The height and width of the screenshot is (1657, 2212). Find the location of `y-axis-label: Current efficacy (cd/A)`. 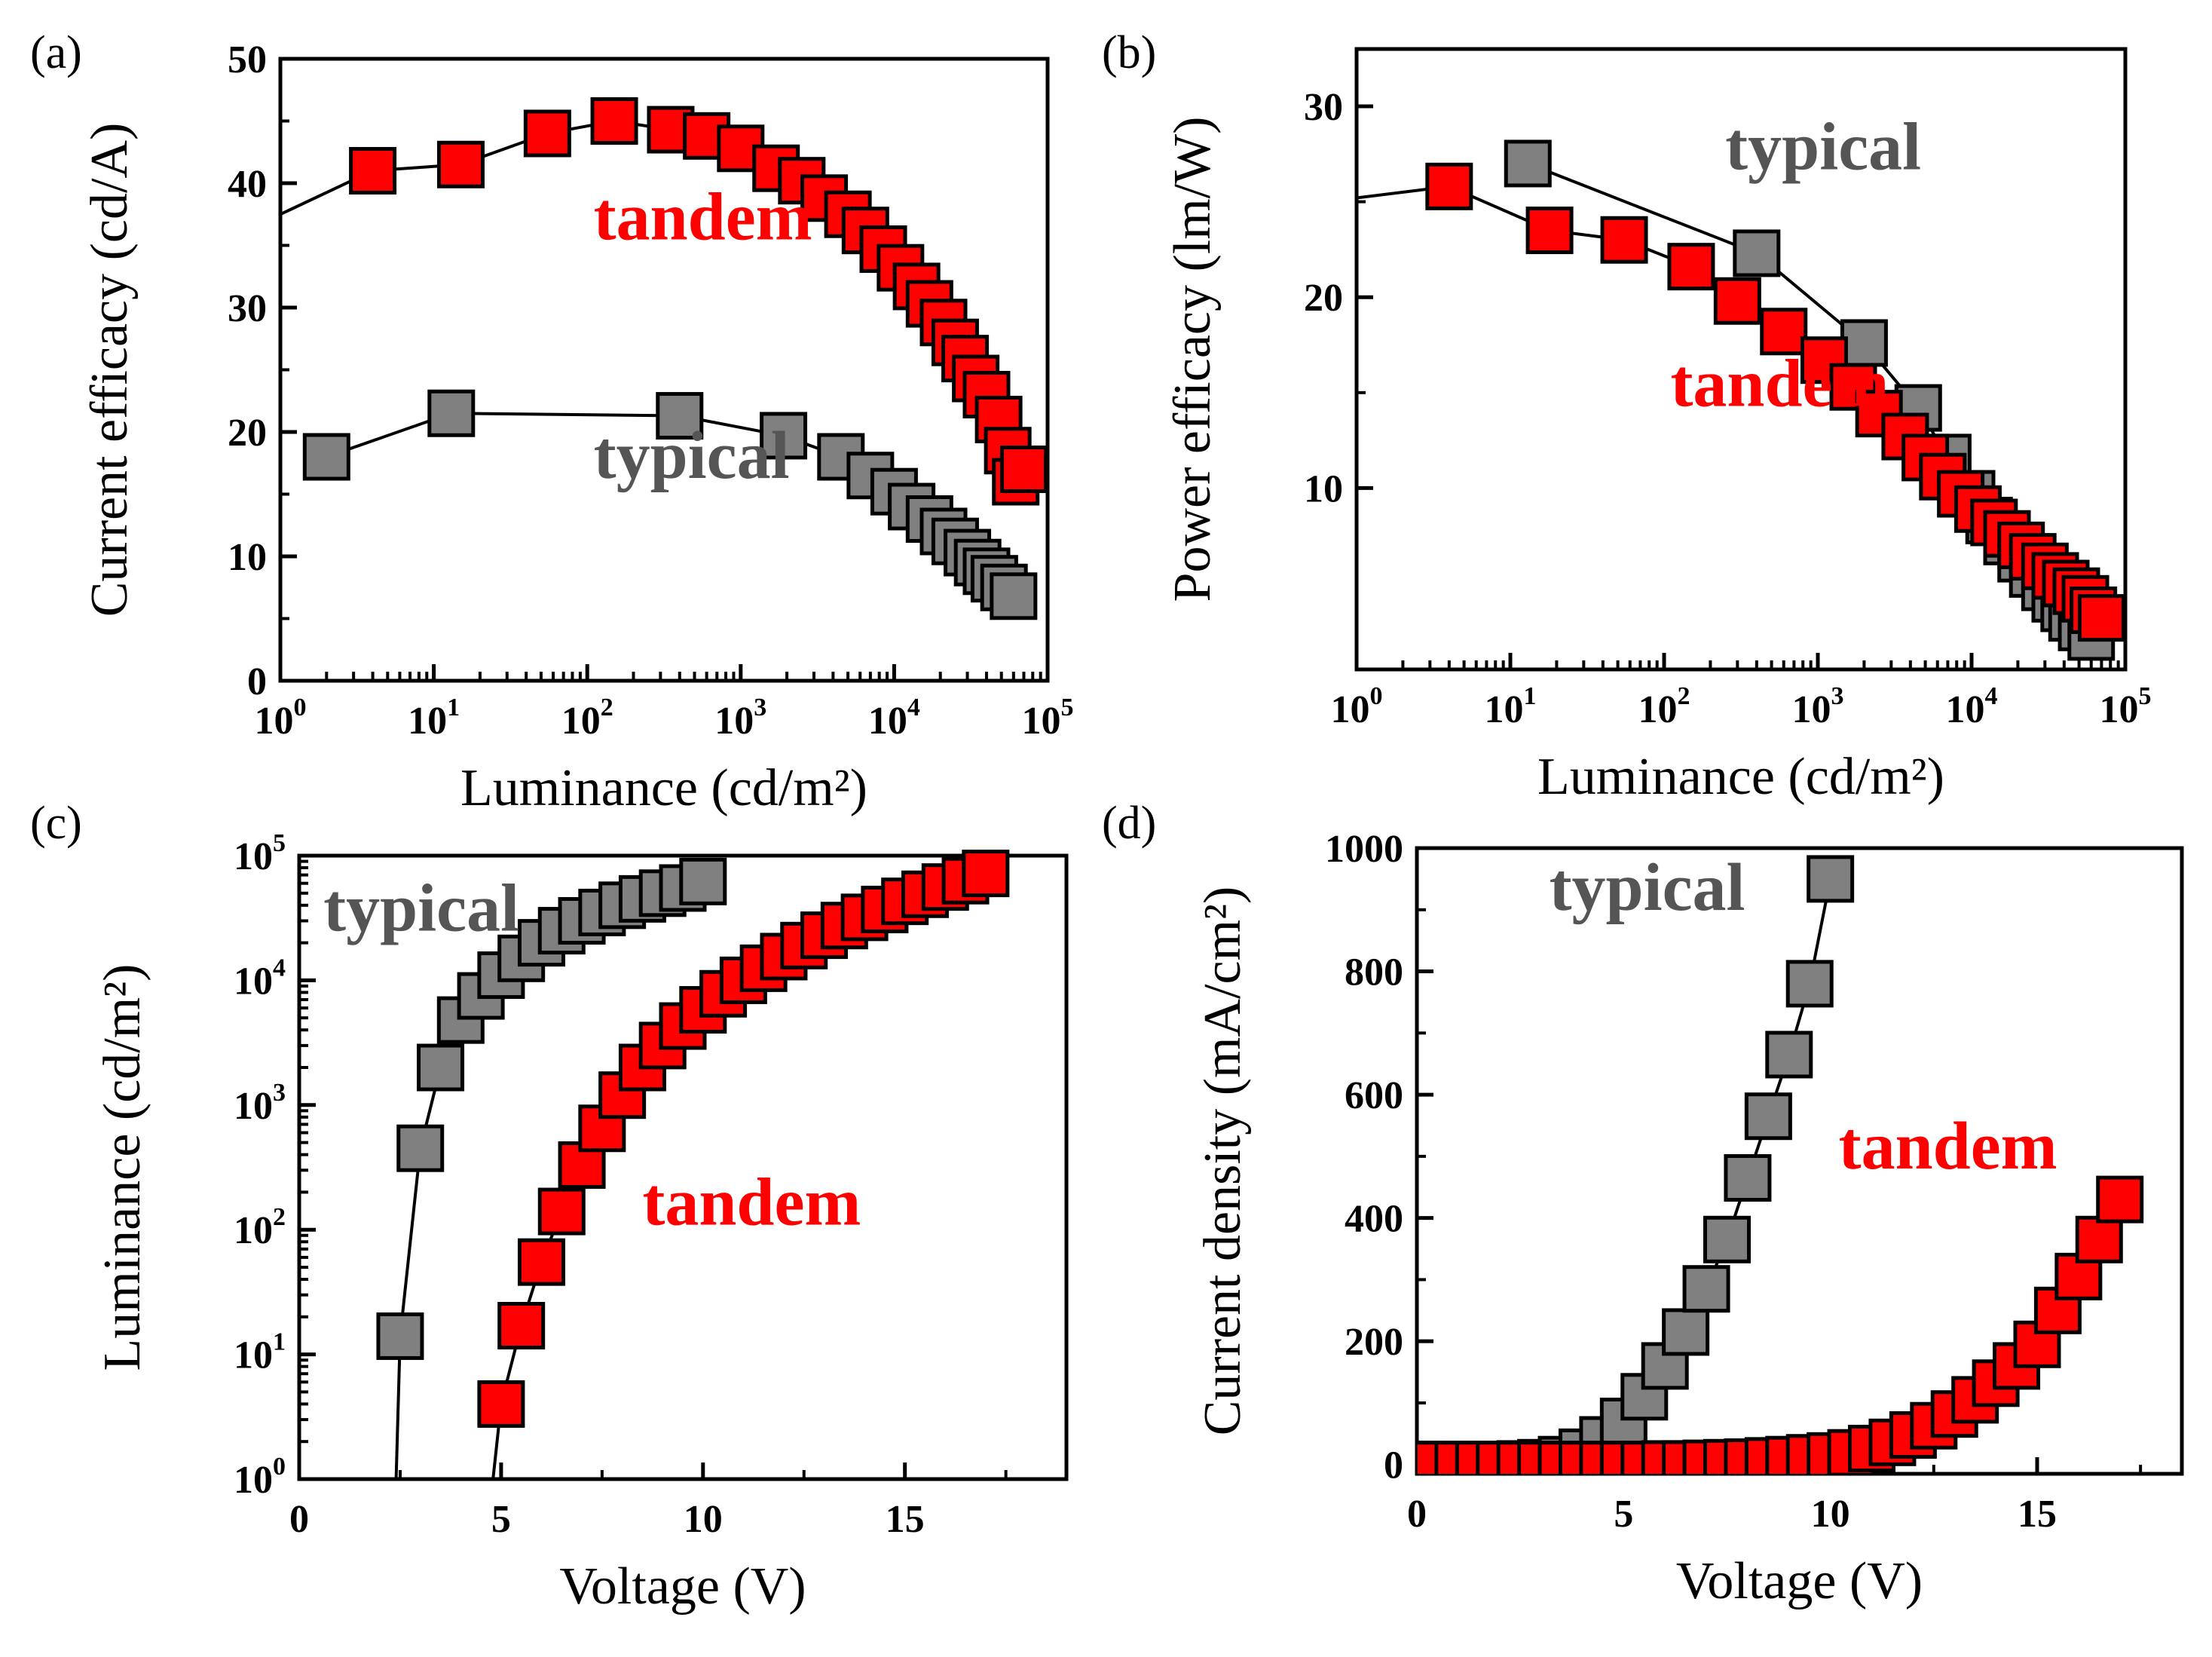

y-axis-label: Current efficacy (cd/A) is located at coordinates (110, 370).